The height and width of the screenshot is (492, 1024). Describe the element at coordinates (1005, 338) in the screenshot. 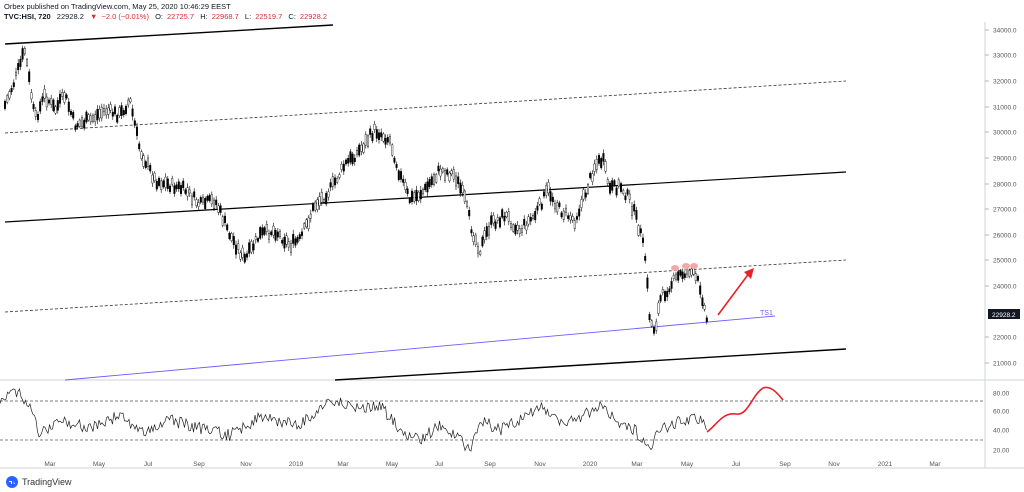

I see `price-tick-label: 22000.0` at that location.